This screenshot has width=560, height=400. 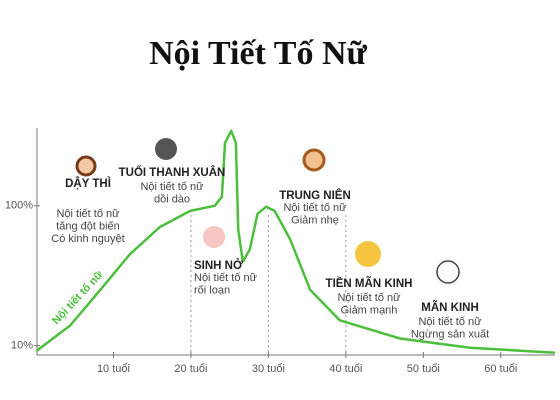 I want to click on series-label: Nội tiết tố nữ, so click(x=77, y=298).